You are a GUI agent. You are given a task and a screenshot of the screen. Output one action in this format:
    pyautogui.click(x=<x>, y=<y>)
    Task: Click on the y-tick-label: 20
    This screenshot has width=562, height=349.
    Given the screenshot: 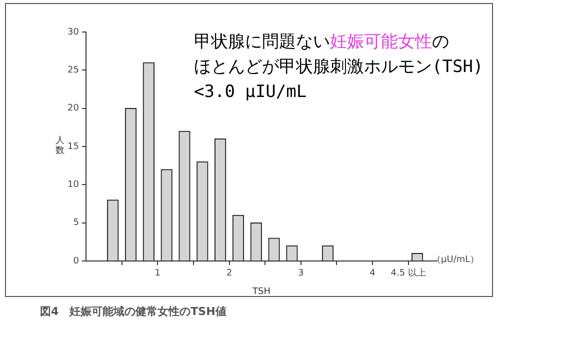 What is the action you would take?
    pyautogui.click(x=74, y=109)
    